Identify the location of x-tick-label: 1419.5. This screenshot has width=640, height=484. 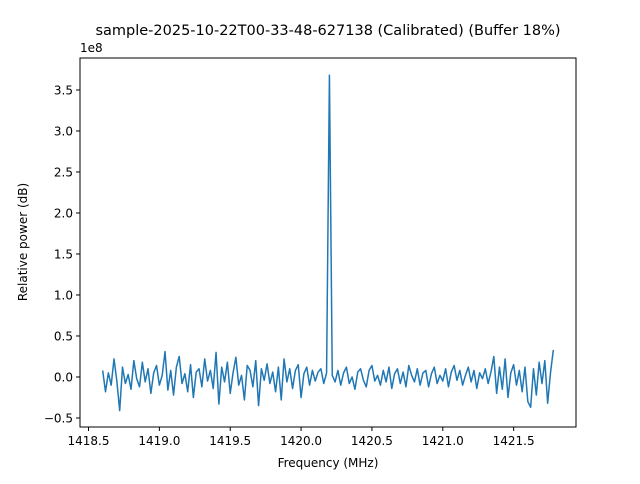
(230, 441).